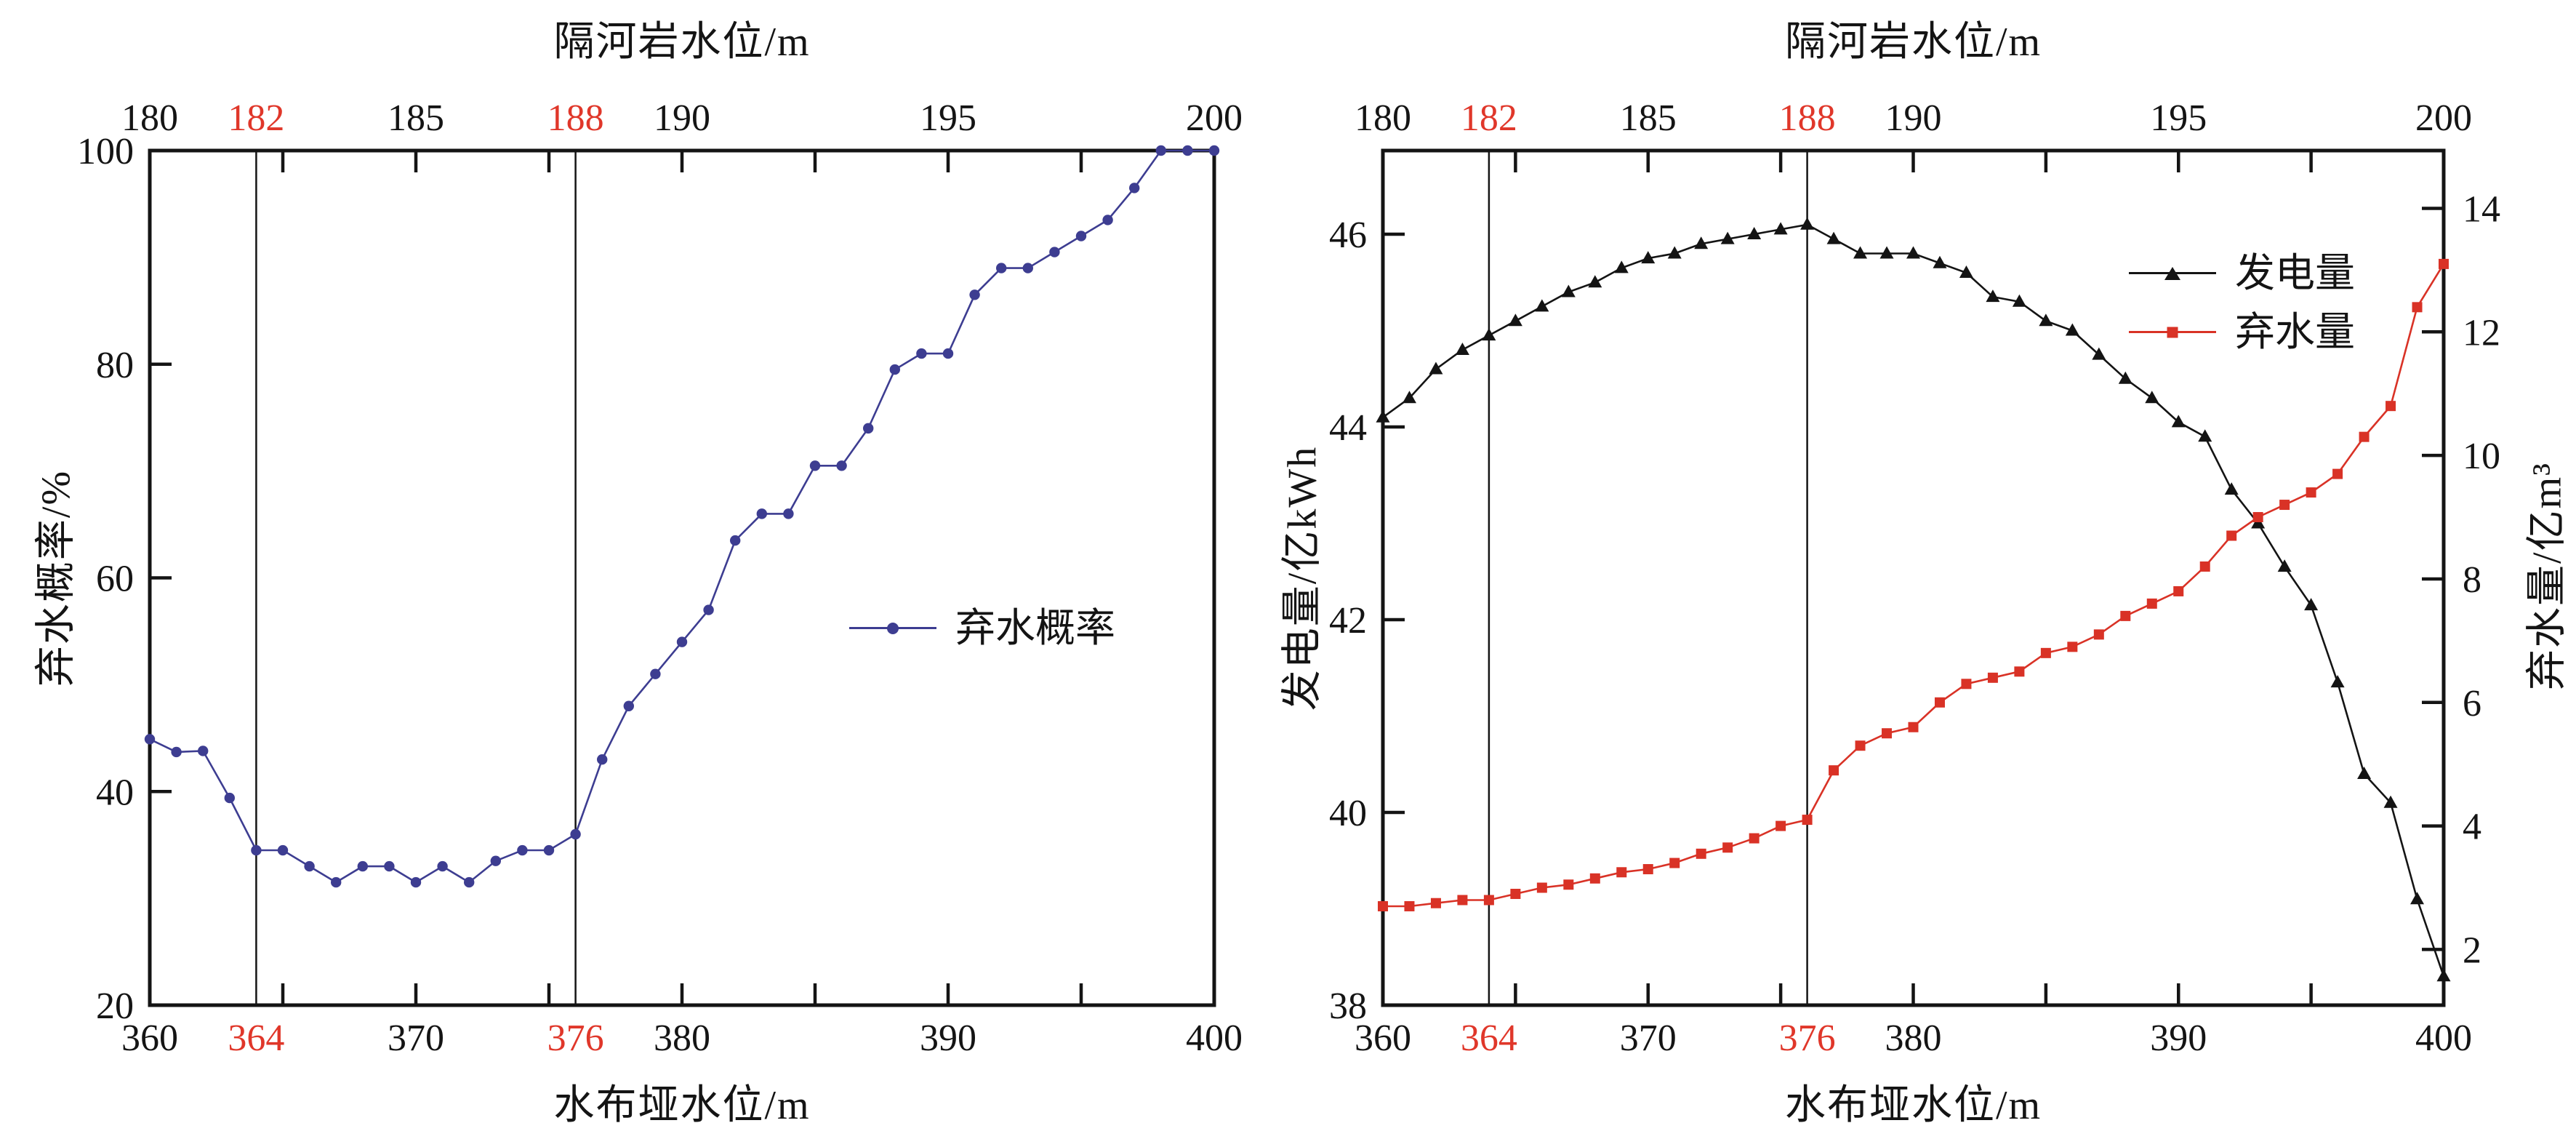 The height and width of the screenshot is (1131, 2576). Describe the element at coordinates (2472, 827) in the screenshot. I see `svg-text: 4` at that location.